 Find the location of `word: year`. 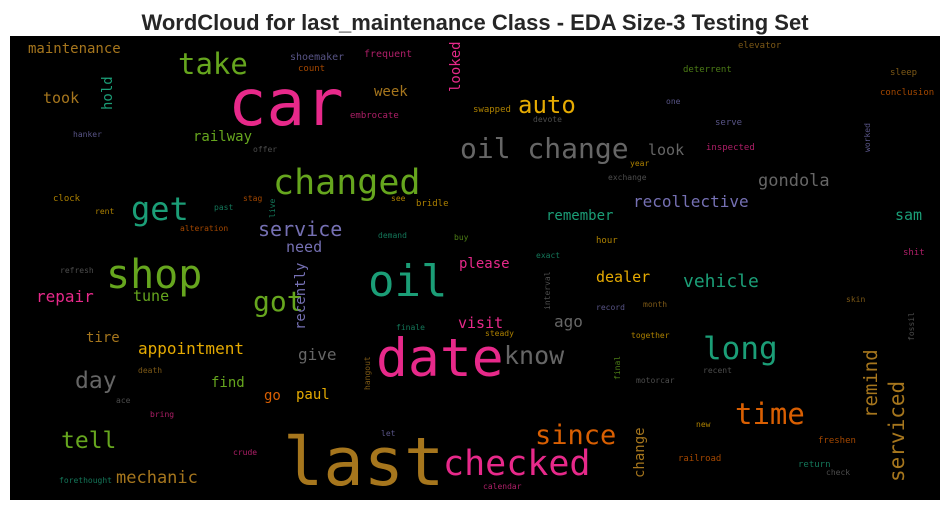

word: year is located at coordinates (639, 163).